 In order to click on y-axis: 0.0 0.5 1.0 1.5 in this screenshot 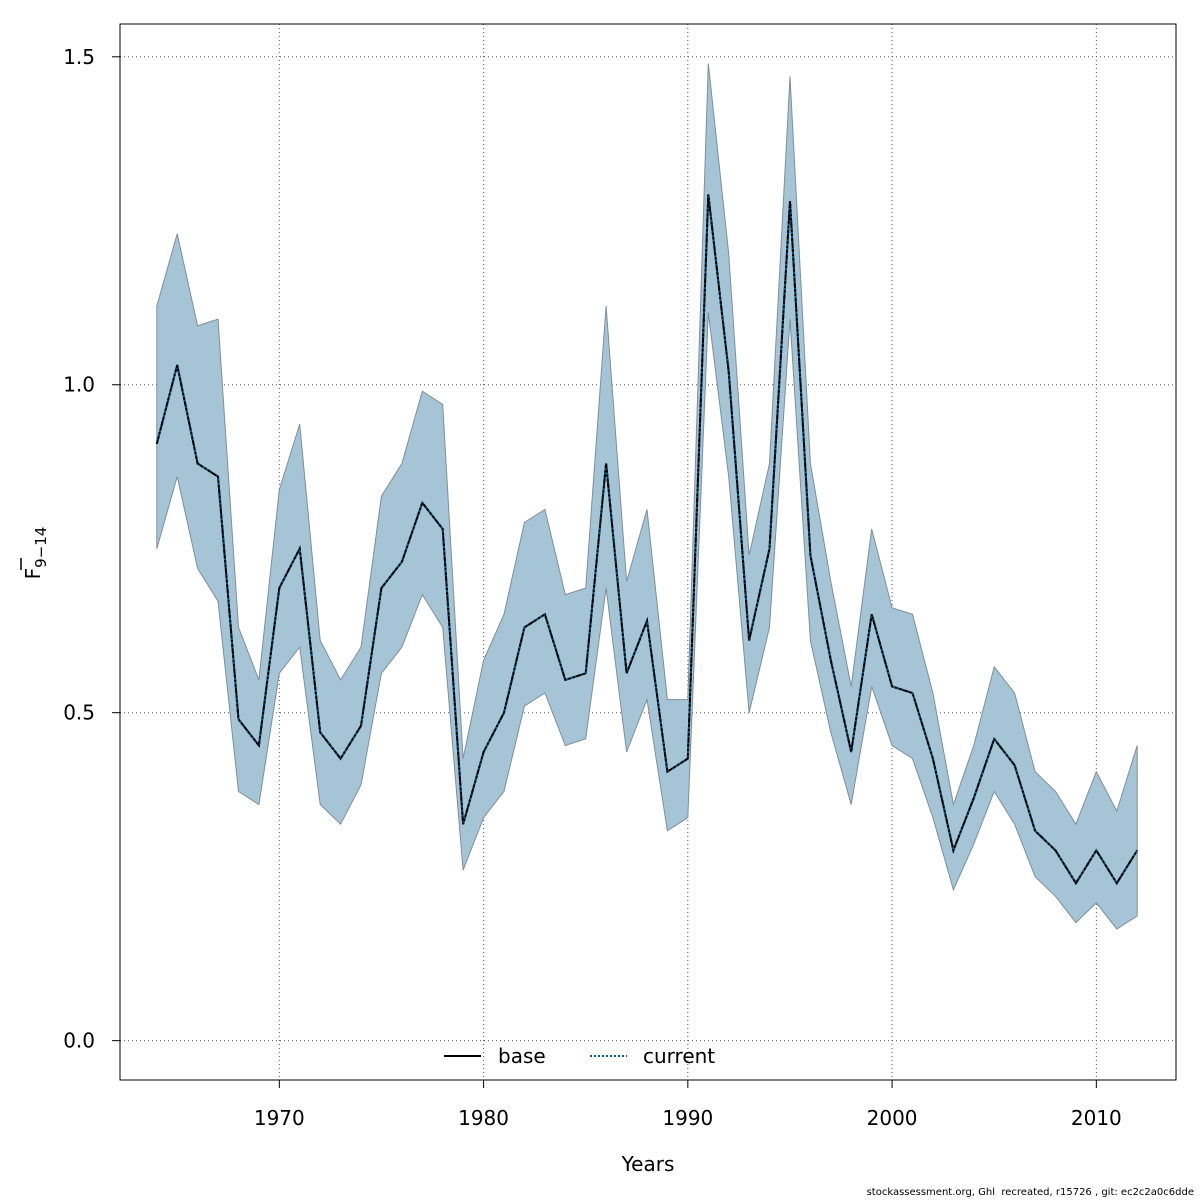, I will do `click(91, 549)`.